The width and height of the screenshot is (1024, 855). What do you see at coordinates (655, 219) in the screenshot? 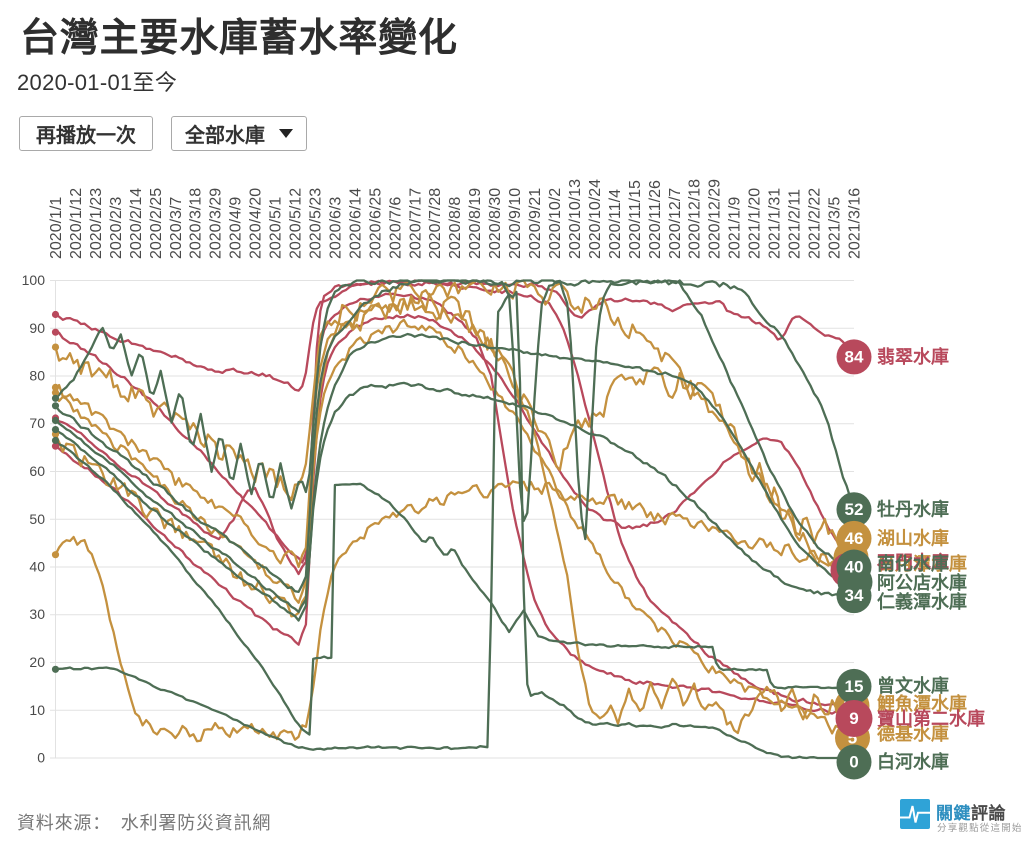
I see `svg-text: 2020/11/26` at bounding box center [655, 219].